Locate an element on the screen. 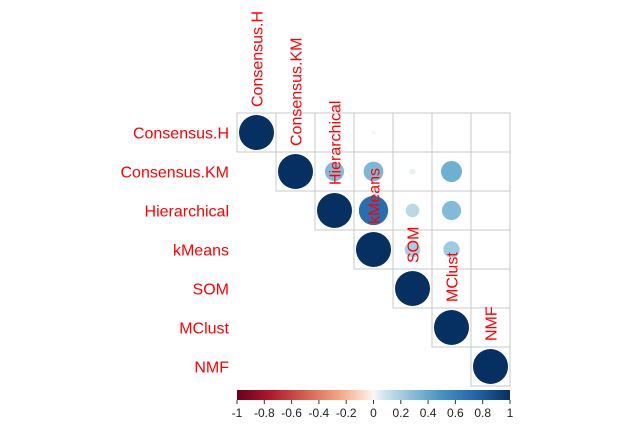  corr-circle-hierarchical-kmeans is located at coordinates (373, 210).